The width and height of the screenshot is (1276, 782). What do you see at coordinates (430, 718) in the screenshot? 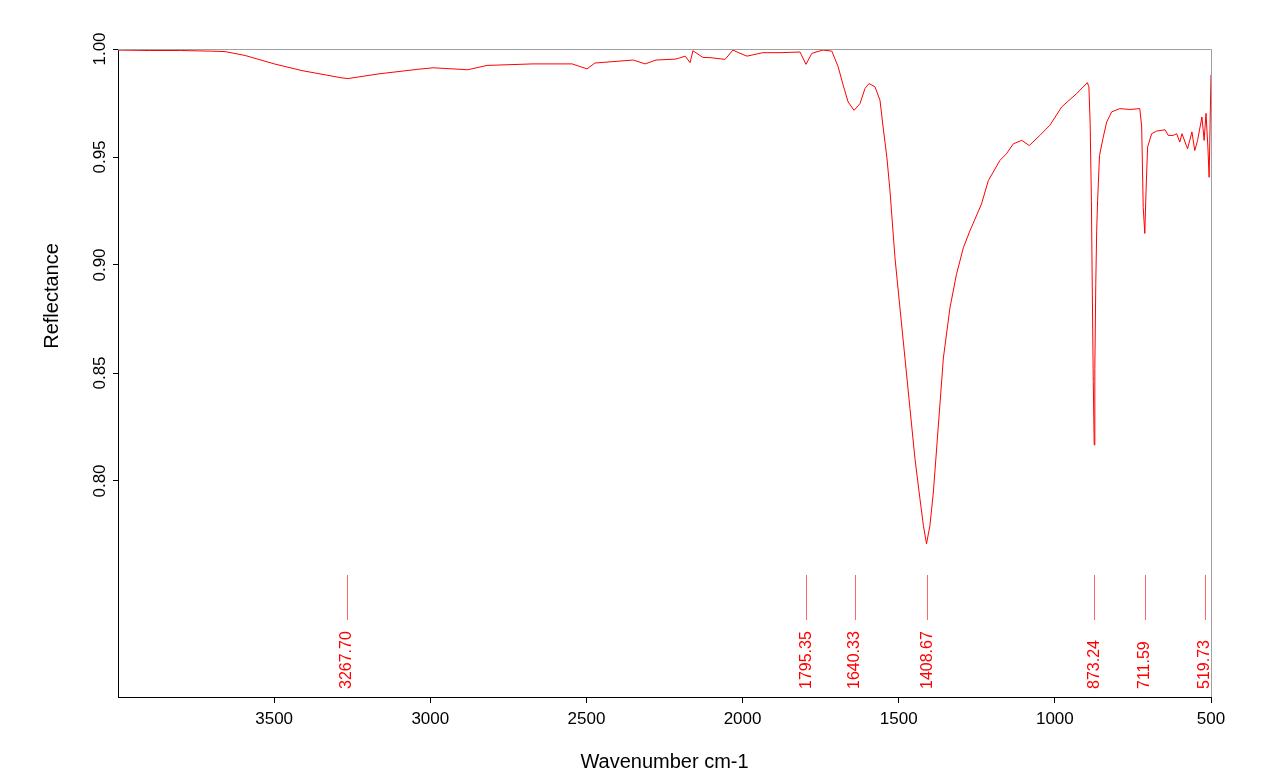
I see `x-tick-label: 3000` at bounding box center [430, 718].